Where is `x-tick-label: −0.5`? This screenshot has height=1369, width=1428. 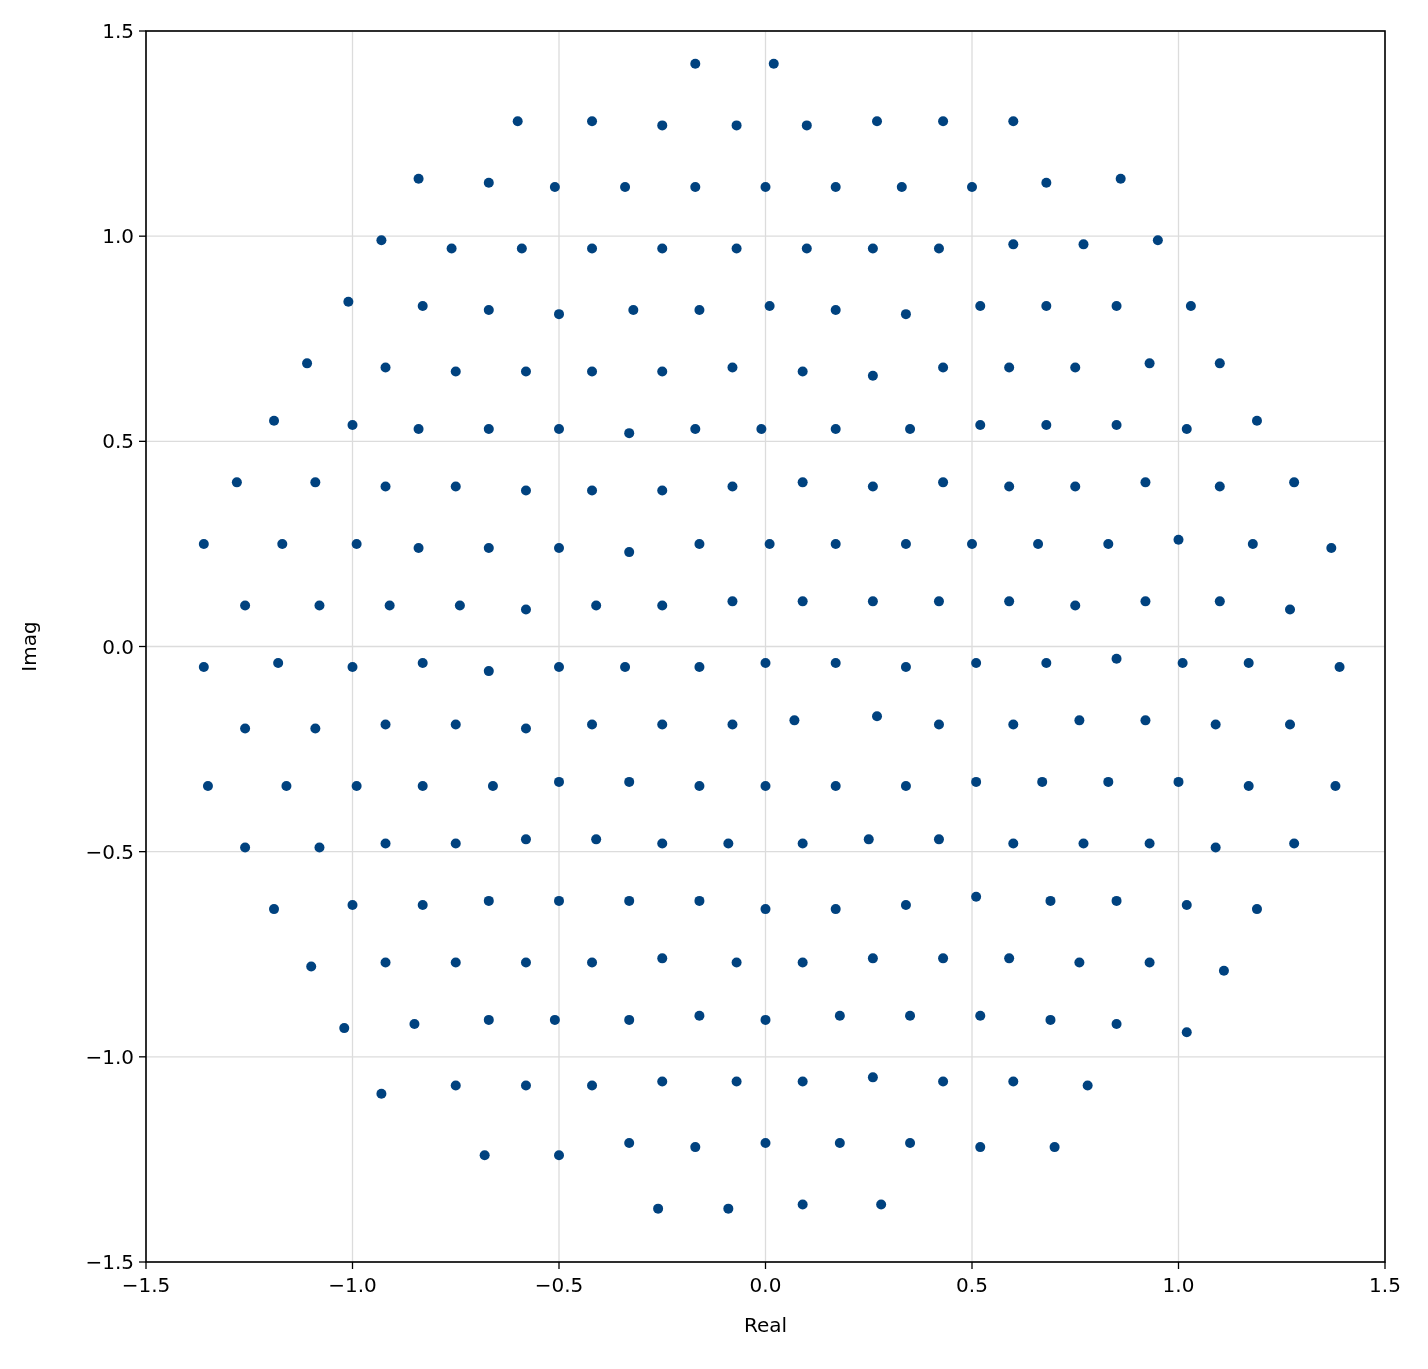
x-tick-label: −0.5 is located at coordinates (559, 1285).